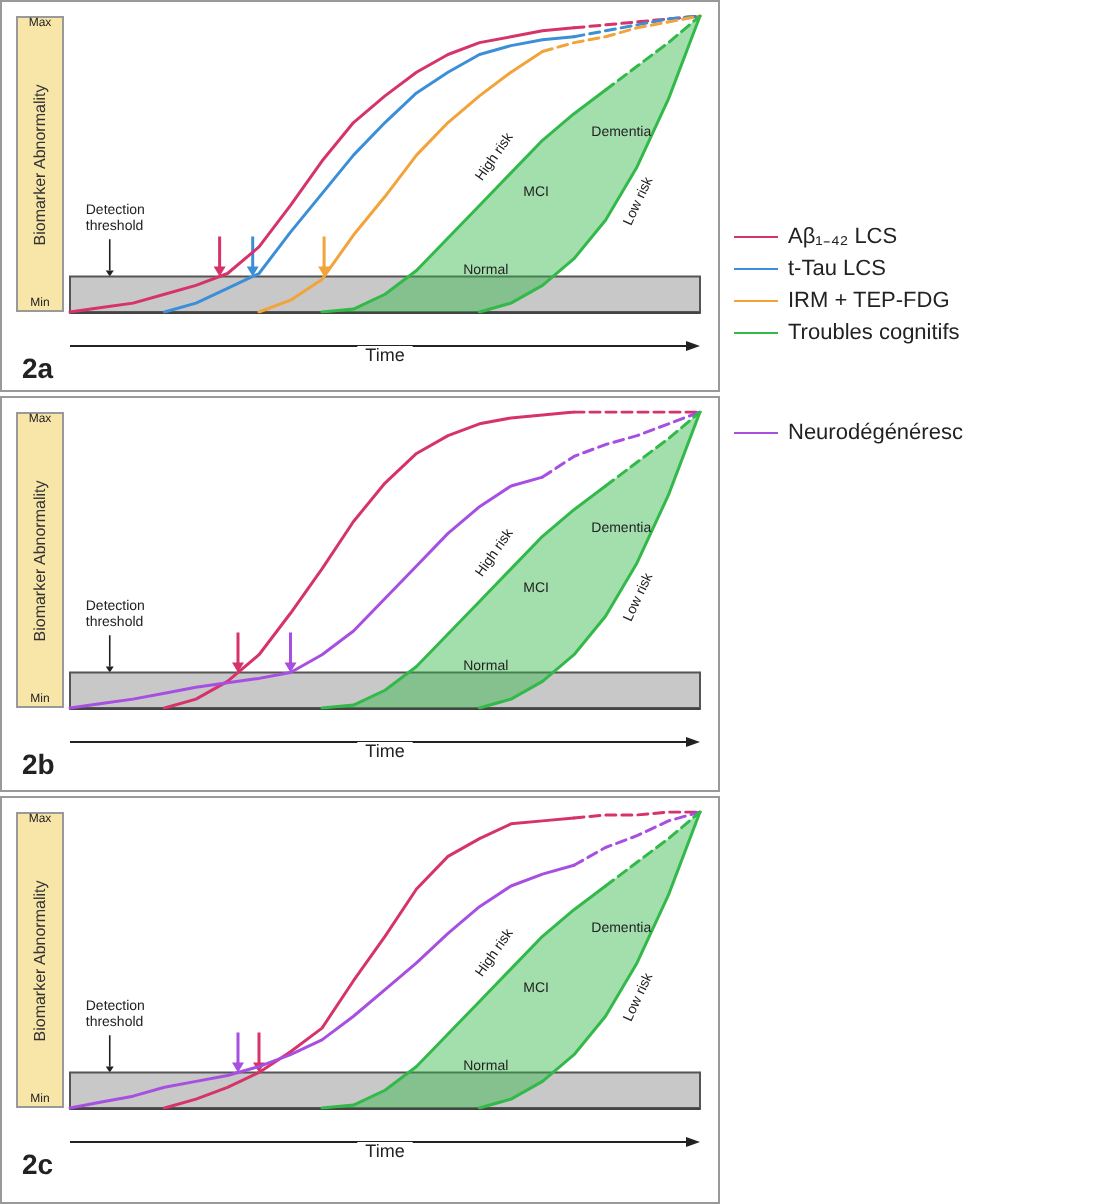 The width and height of the screenshot is (1114, 1204). What do you see at coordinates (38, 368) in the screenshot?
I see `text: 2a` at bounding box center [38, 368].